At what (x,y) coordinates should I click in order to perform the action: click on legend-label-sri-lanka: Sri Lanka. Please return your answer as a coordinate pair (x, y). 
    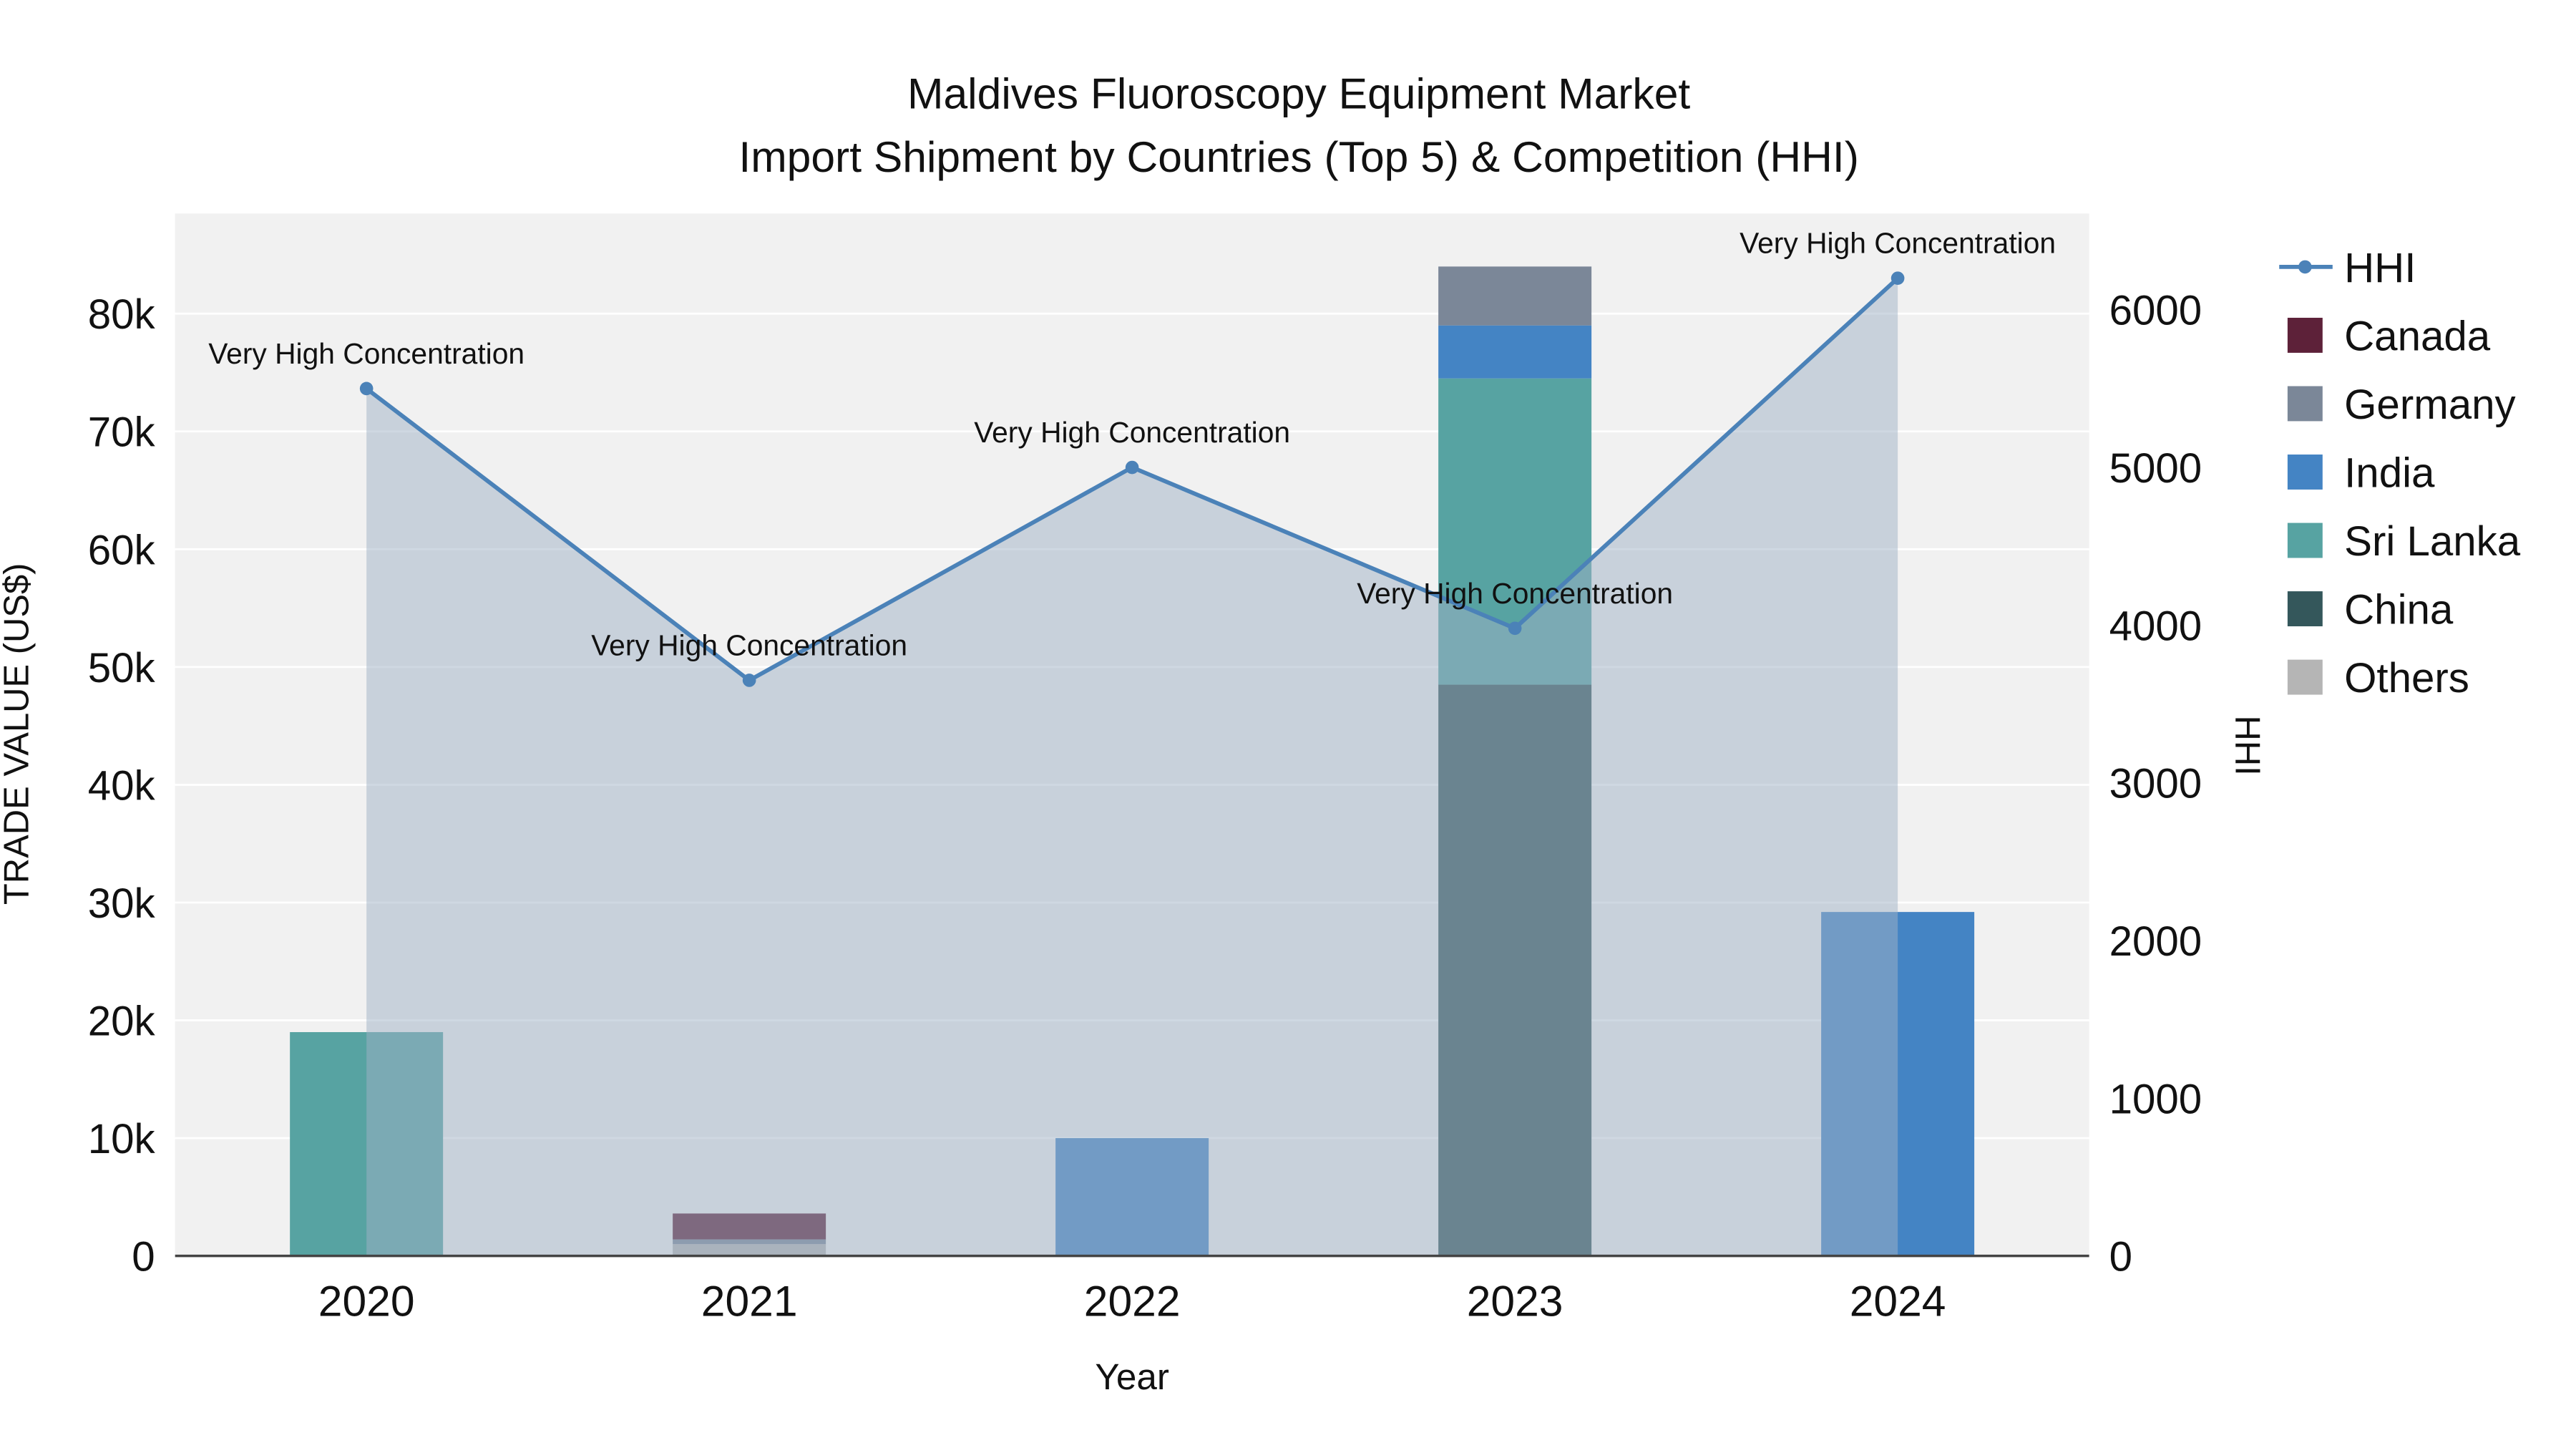
    Looking at the image, I should click on (2432, 541).